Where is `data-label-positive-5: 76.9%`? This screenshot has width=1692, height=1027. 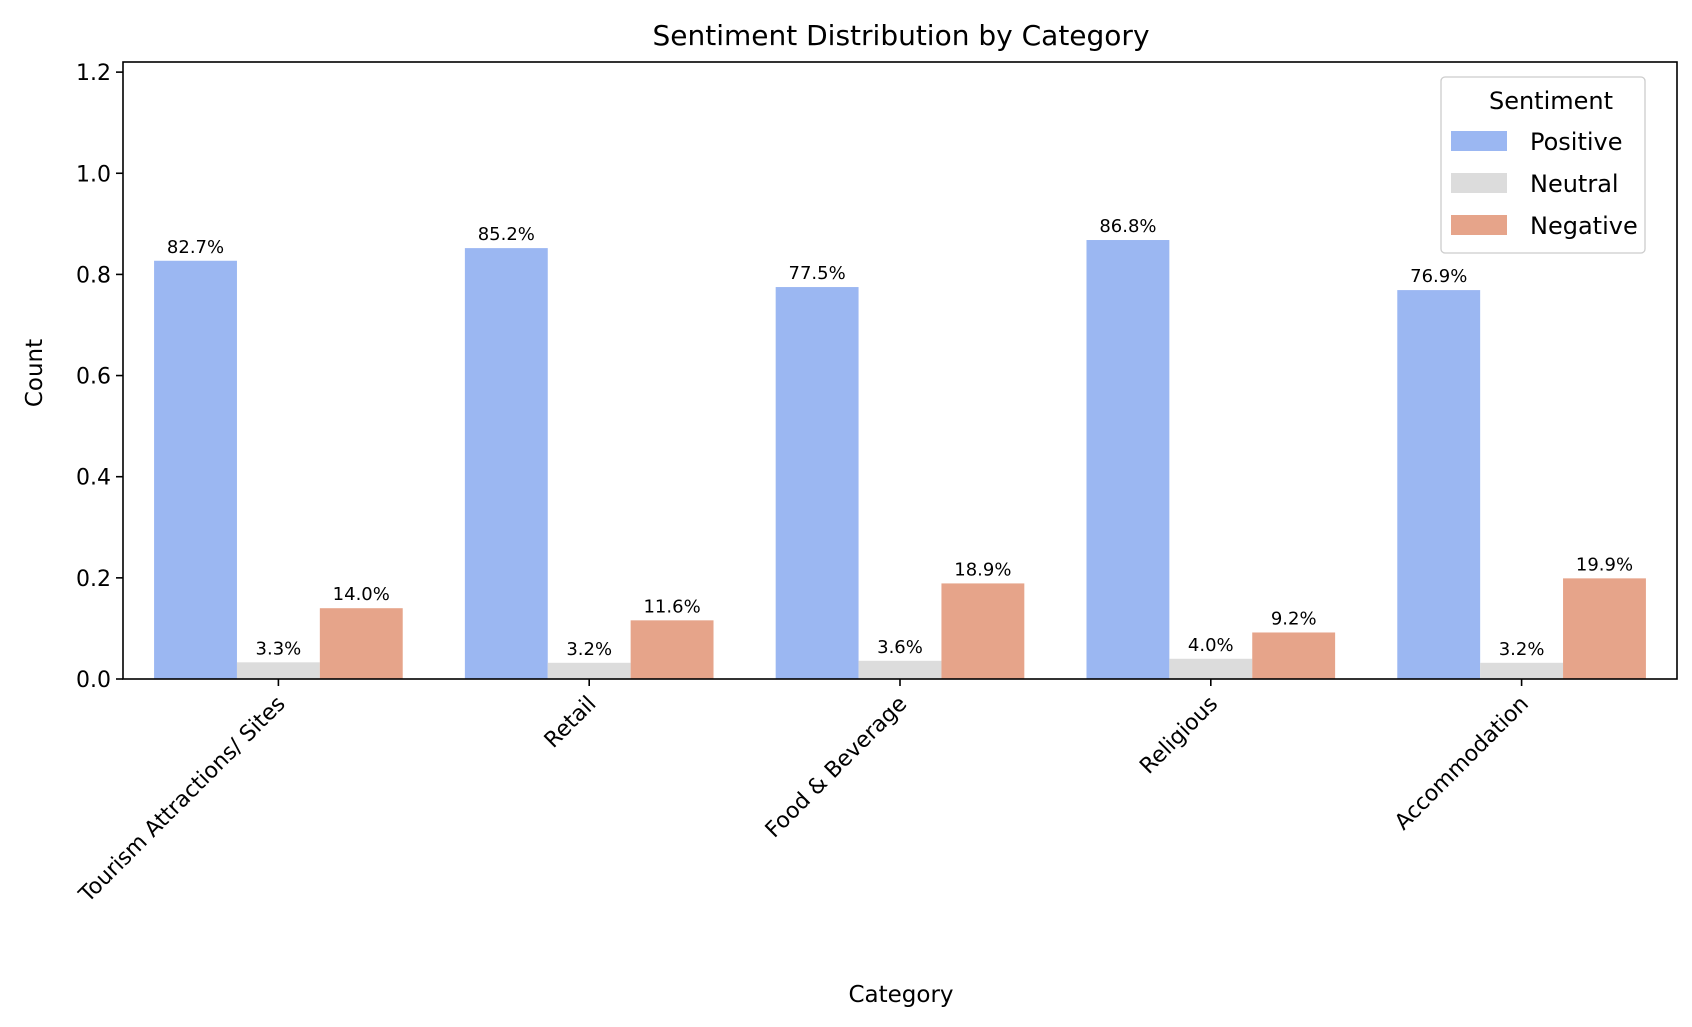 data-label-positive-5: 76.9% is located at coordinates (1438, 276).